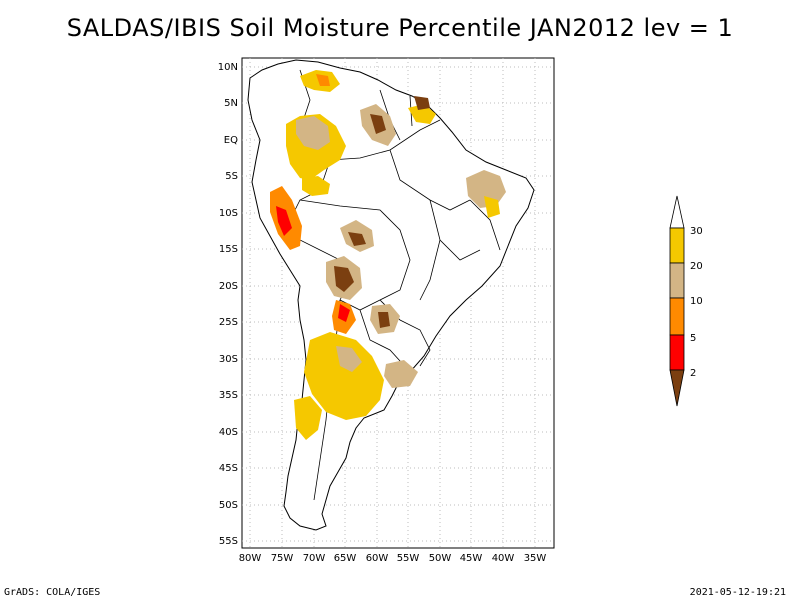 The image size is (800, 600). I want to click on lat-tick-label: 25S, so click(228, 322).